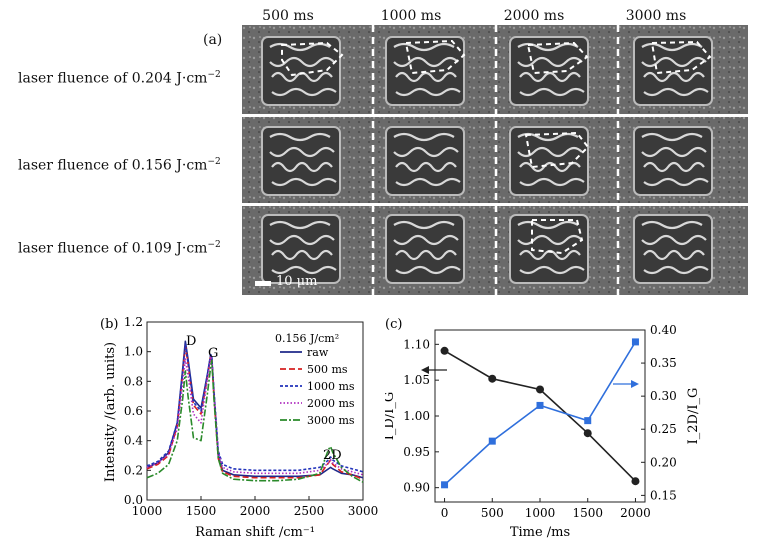 The image size is (768, 547). I want to click on raman-y-tick-label: 0.2, so click(133, 470).